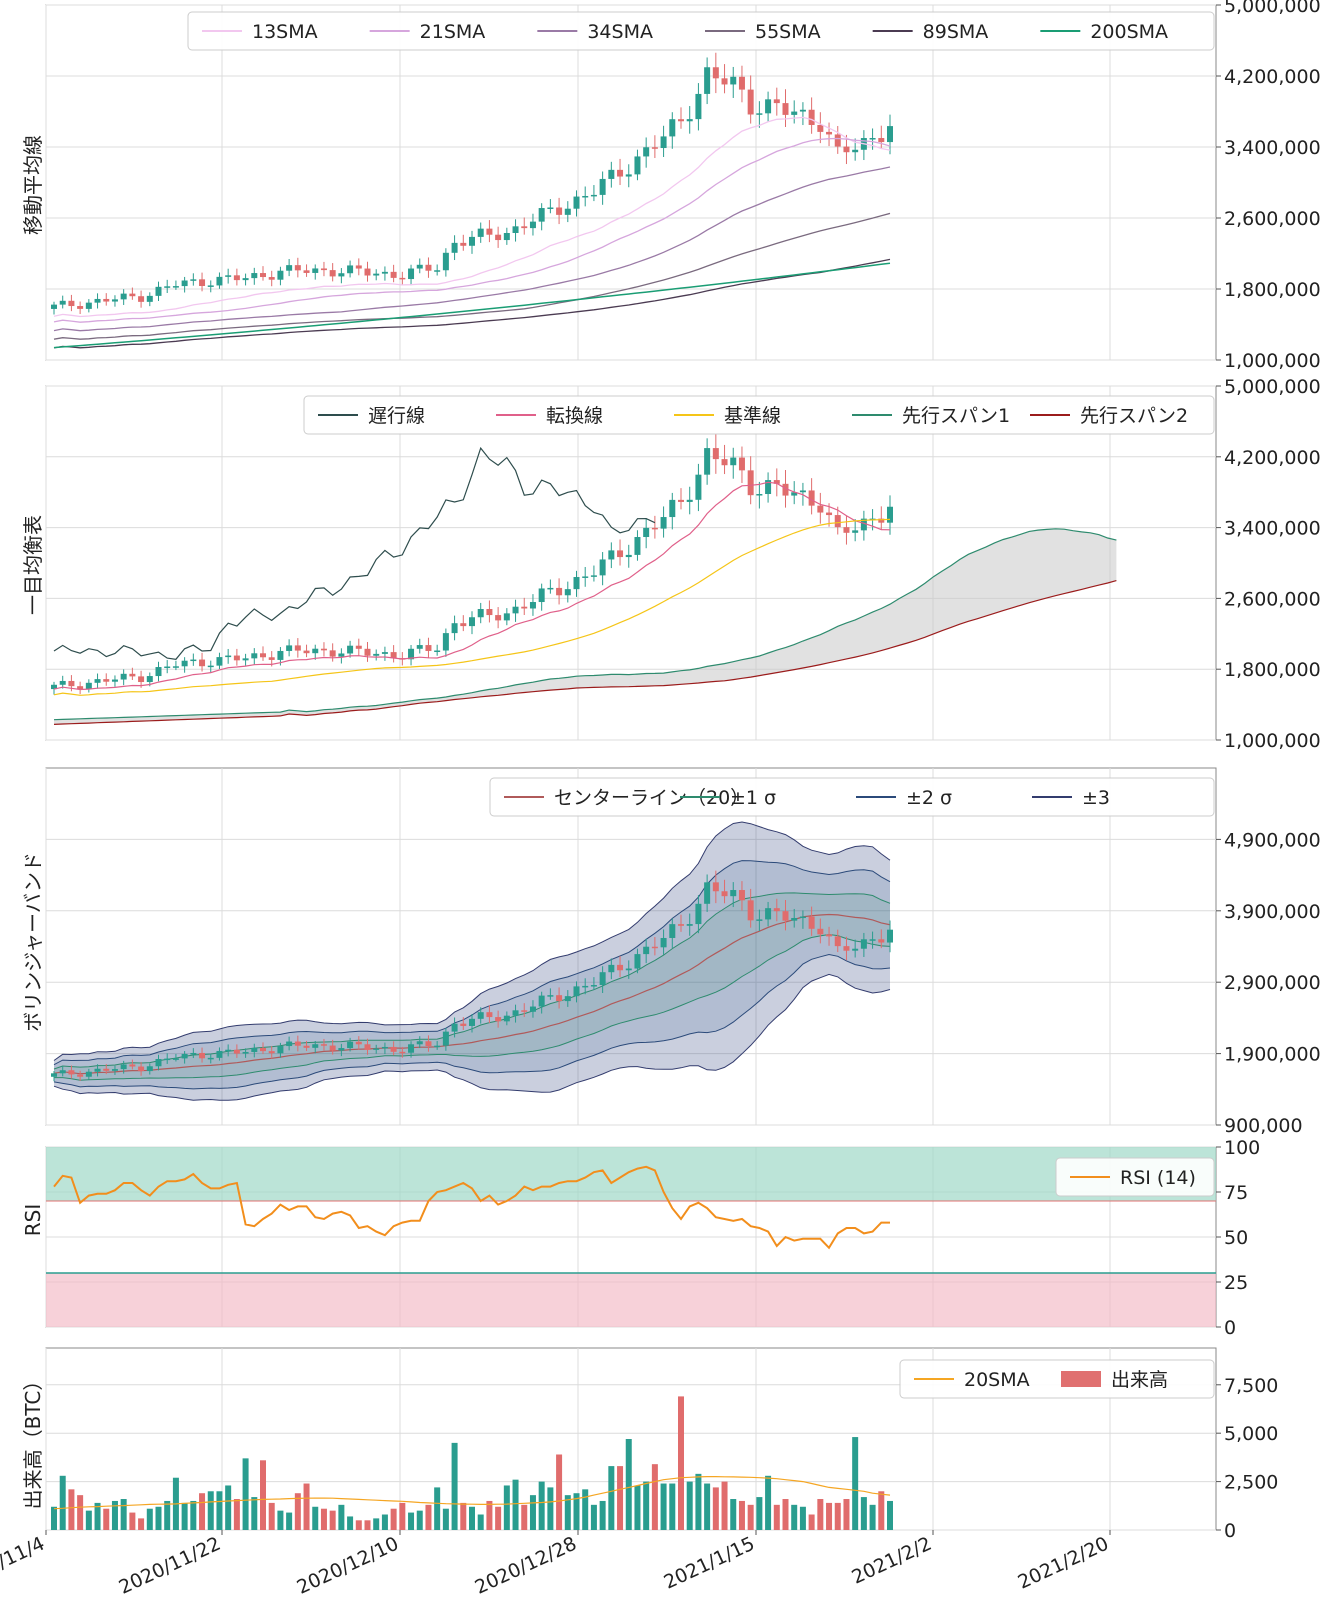 The height and width of the screenshot is (1600, 1332). Describe the element at coordinates (453, 32) in the screenshot. I see `legend-label: 21SMA` at that location.